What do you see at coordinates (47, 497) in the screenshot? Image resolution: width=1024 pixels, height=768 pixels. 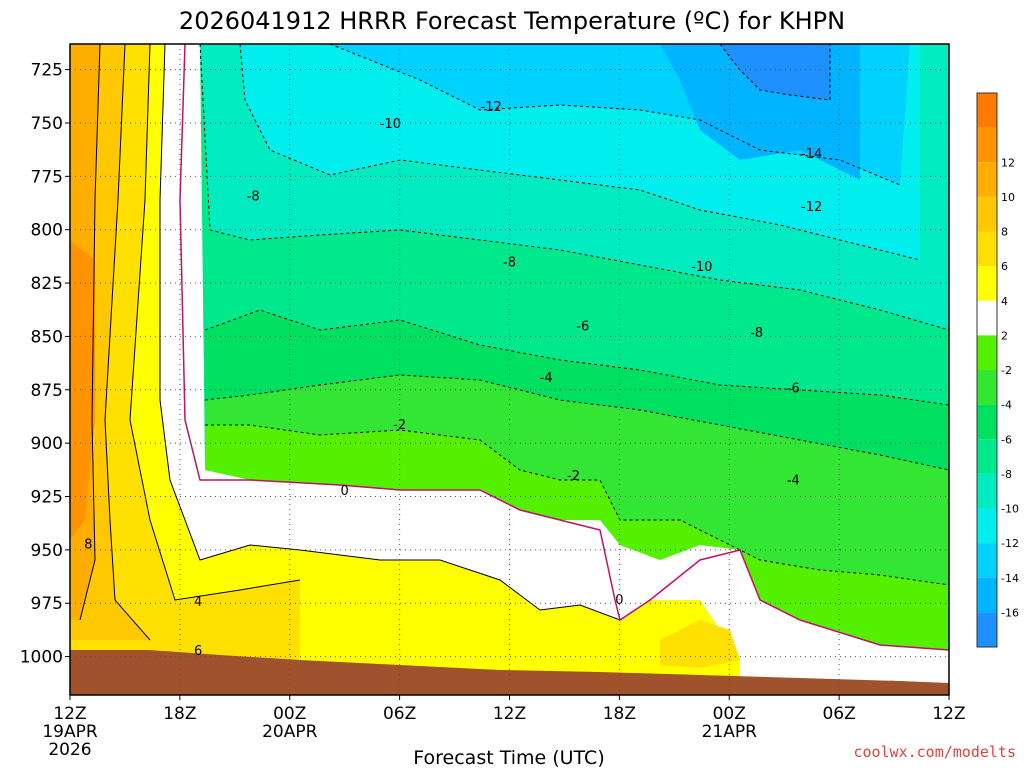 I see `y-tick-label: 925` at bounding box center [47, 497].